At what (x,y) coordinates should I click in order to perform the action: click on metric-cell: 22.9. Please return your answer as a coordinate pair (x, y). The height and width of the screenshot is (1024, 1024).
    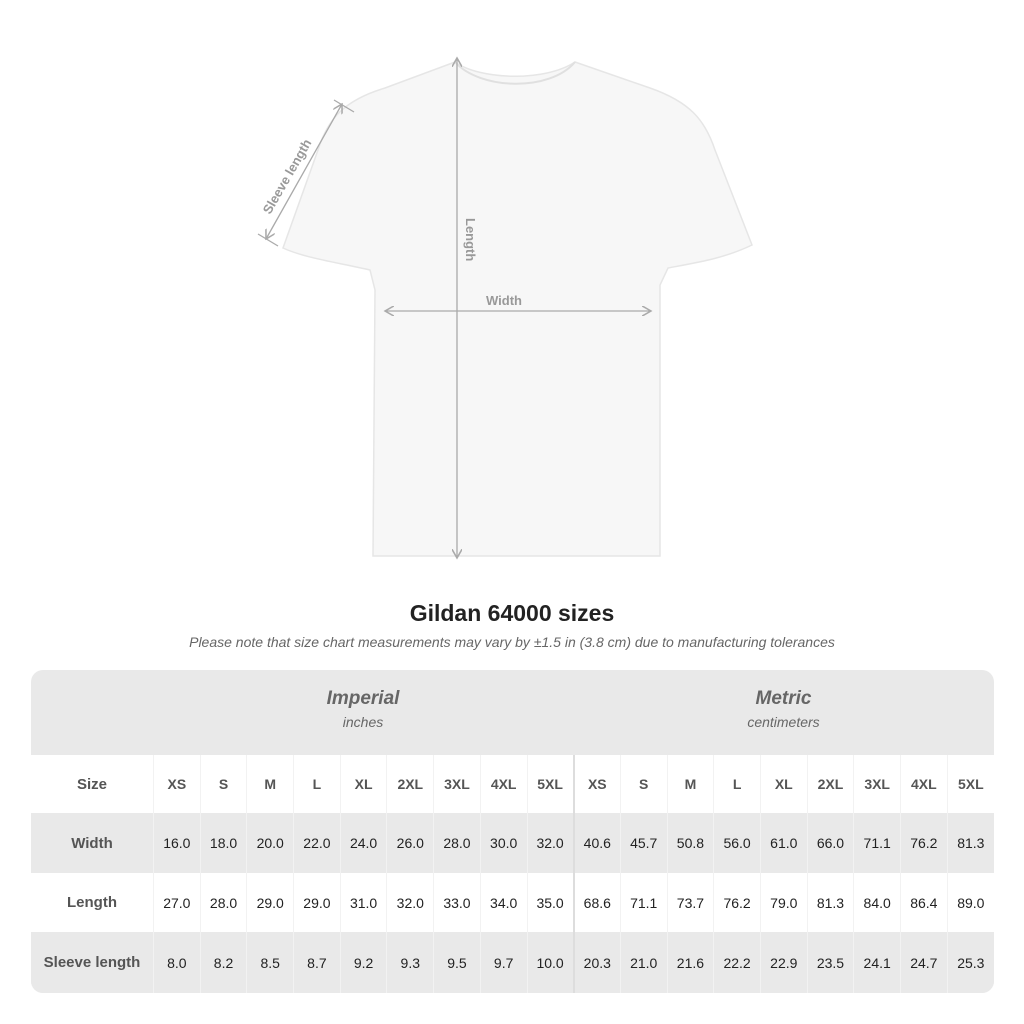
    Looking at the image, I should click on (783, 962).